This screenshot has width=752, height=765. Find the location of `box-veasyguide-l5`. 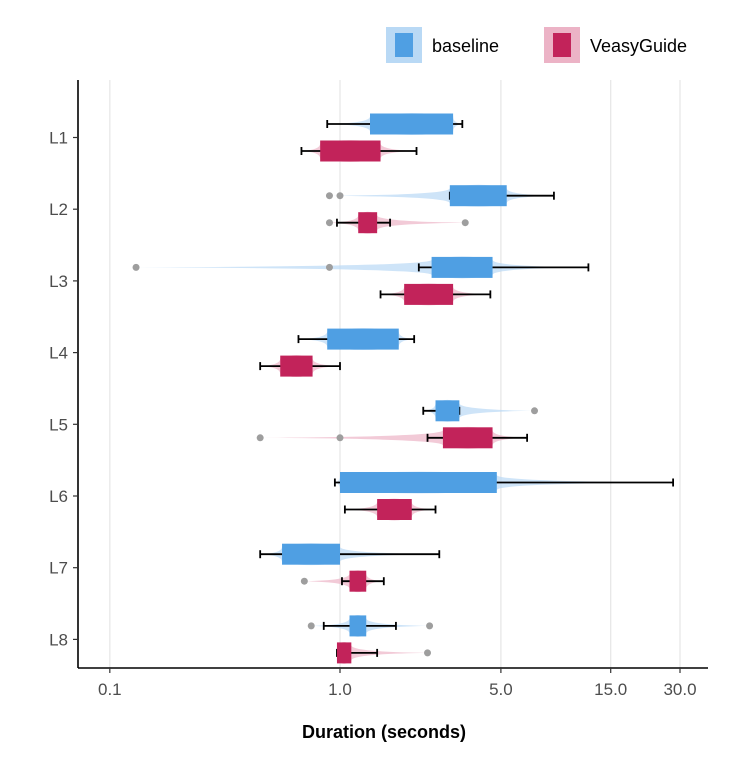

box-veasyguide-l5 is located at coordinates (467, 438).